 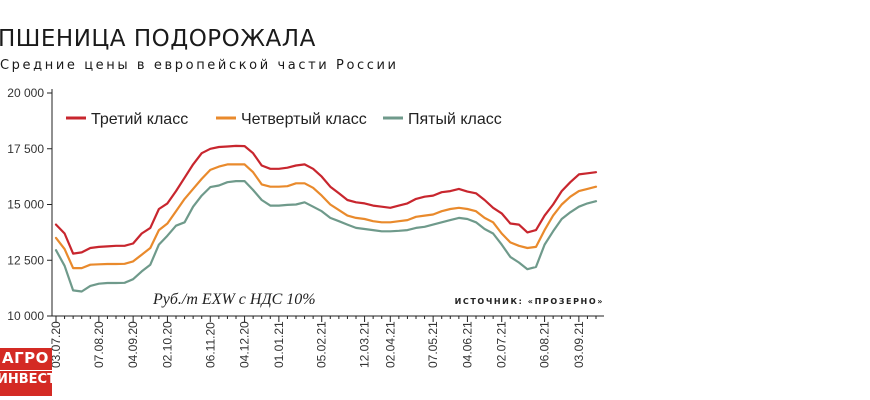 What do you see at coordinates (99, 344) in the screenshot?
I see `x-tick-label: 07.08.20` at bounding box center [99, 344].